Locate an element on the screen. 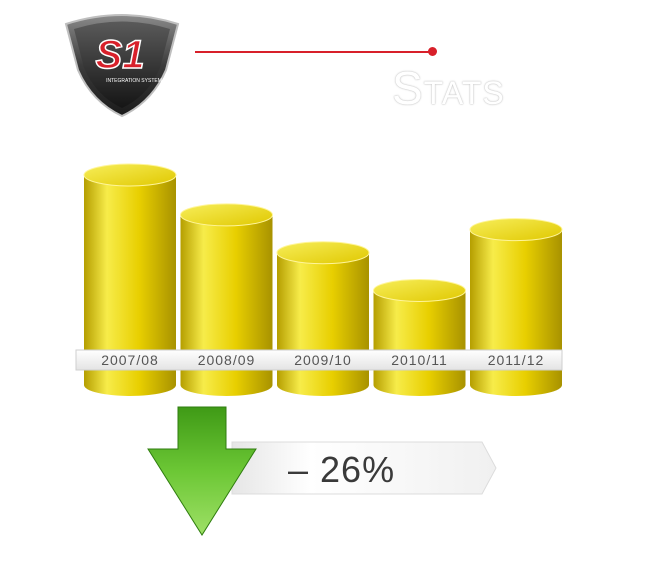  down-arrow-icon is located at coordinates (202, 471).